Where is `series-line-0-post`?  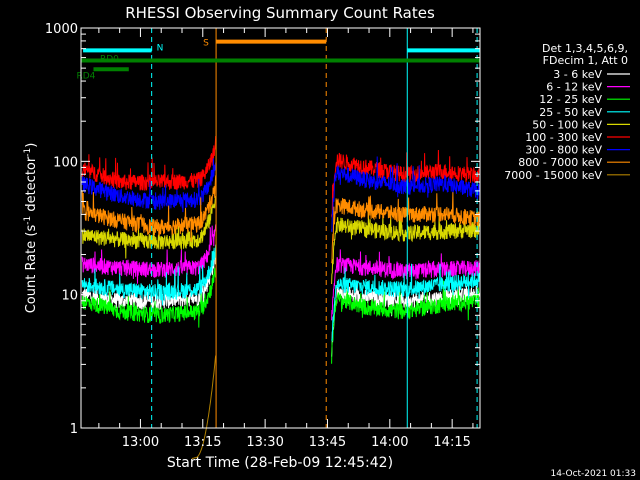 series-line-0-post is located at coordinates (405, 318).